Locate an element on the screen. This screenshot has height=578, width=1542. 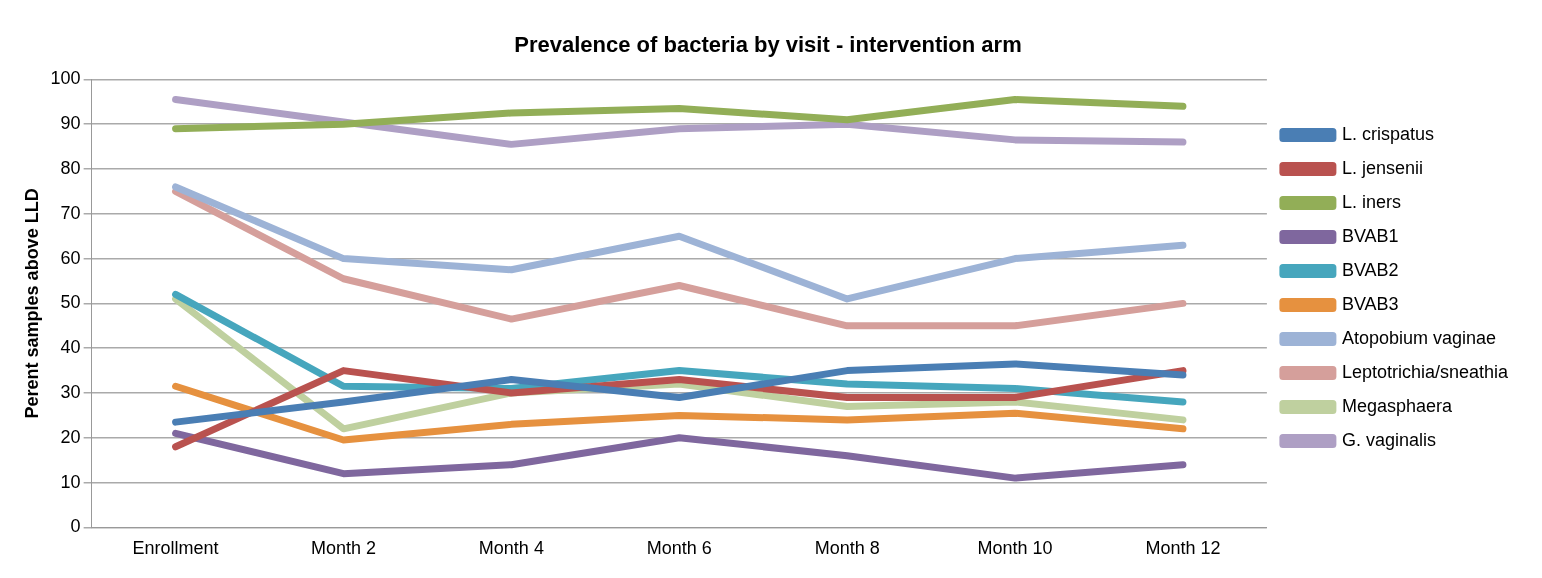
y-tick-label: 40 is located at coordinates (70, 347).